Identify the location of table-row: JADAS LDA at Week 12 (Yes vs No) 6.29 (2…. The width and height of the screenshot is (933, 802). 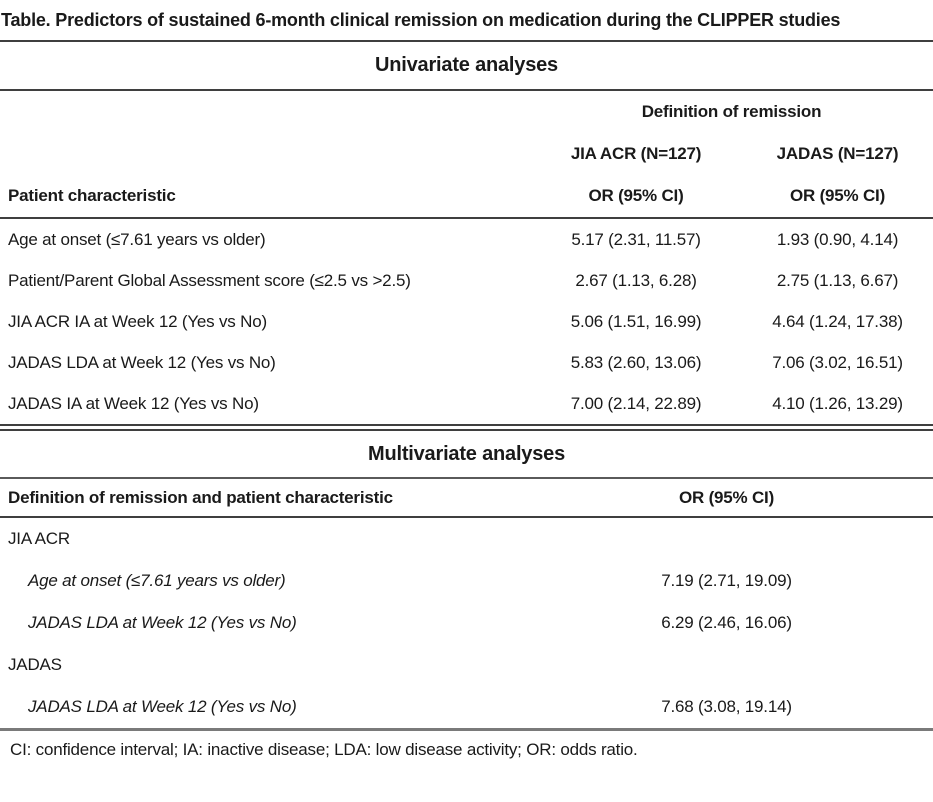
(466, 623).